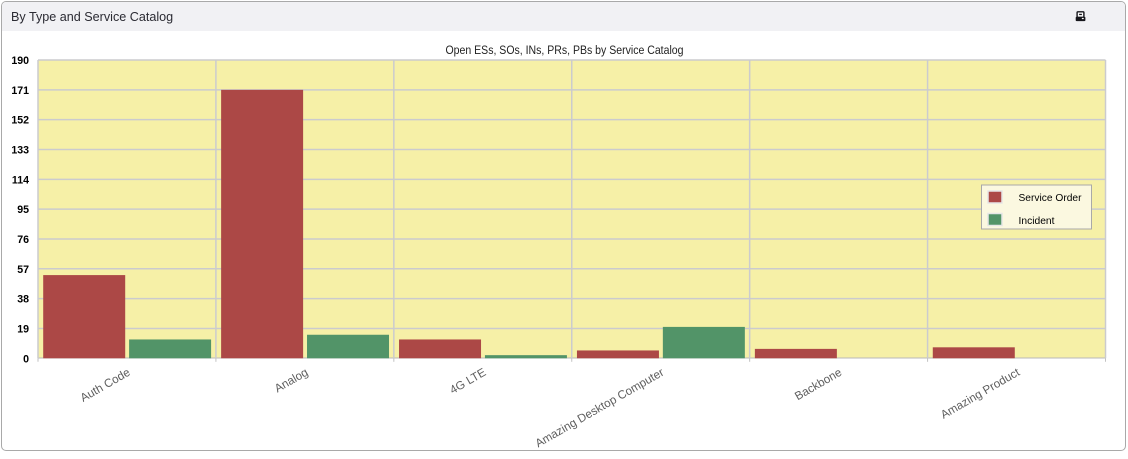  What do you see at coordinates (23, 270) in the screenshot?
I see `svg-text: 57` at bounding box center [23, 270].